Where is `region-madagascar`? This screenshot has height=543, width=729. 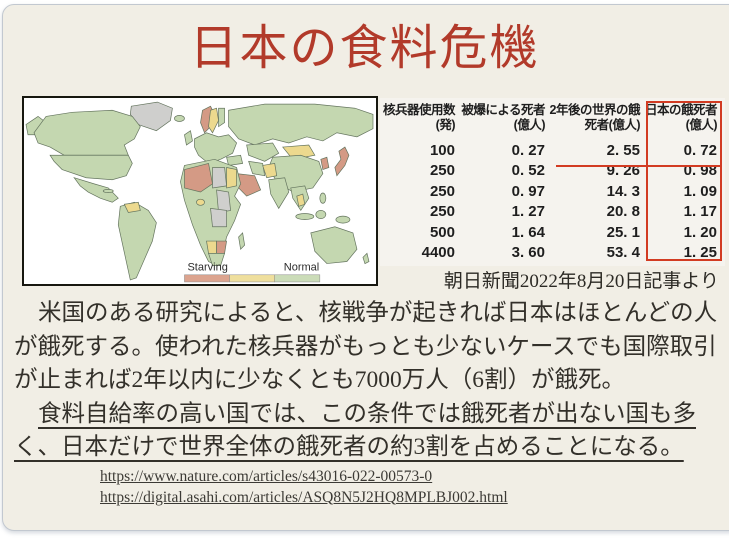 region-madagascar is located at coordinates (242, 241).